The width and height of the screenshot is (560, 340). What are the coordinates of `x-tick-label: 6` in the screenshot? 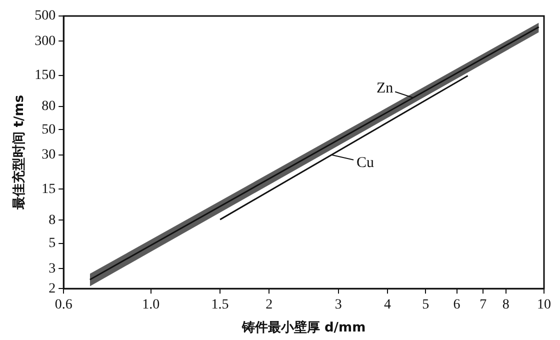 It's located at (456, 305).